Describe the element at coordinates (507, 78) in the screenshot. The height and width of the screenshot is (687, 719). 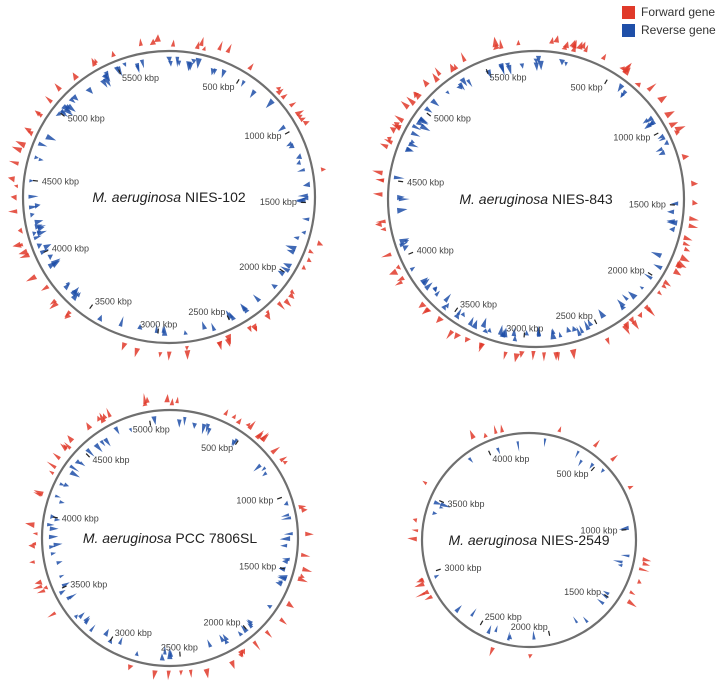
I see `tick-label: 5500 kbp` at that location.